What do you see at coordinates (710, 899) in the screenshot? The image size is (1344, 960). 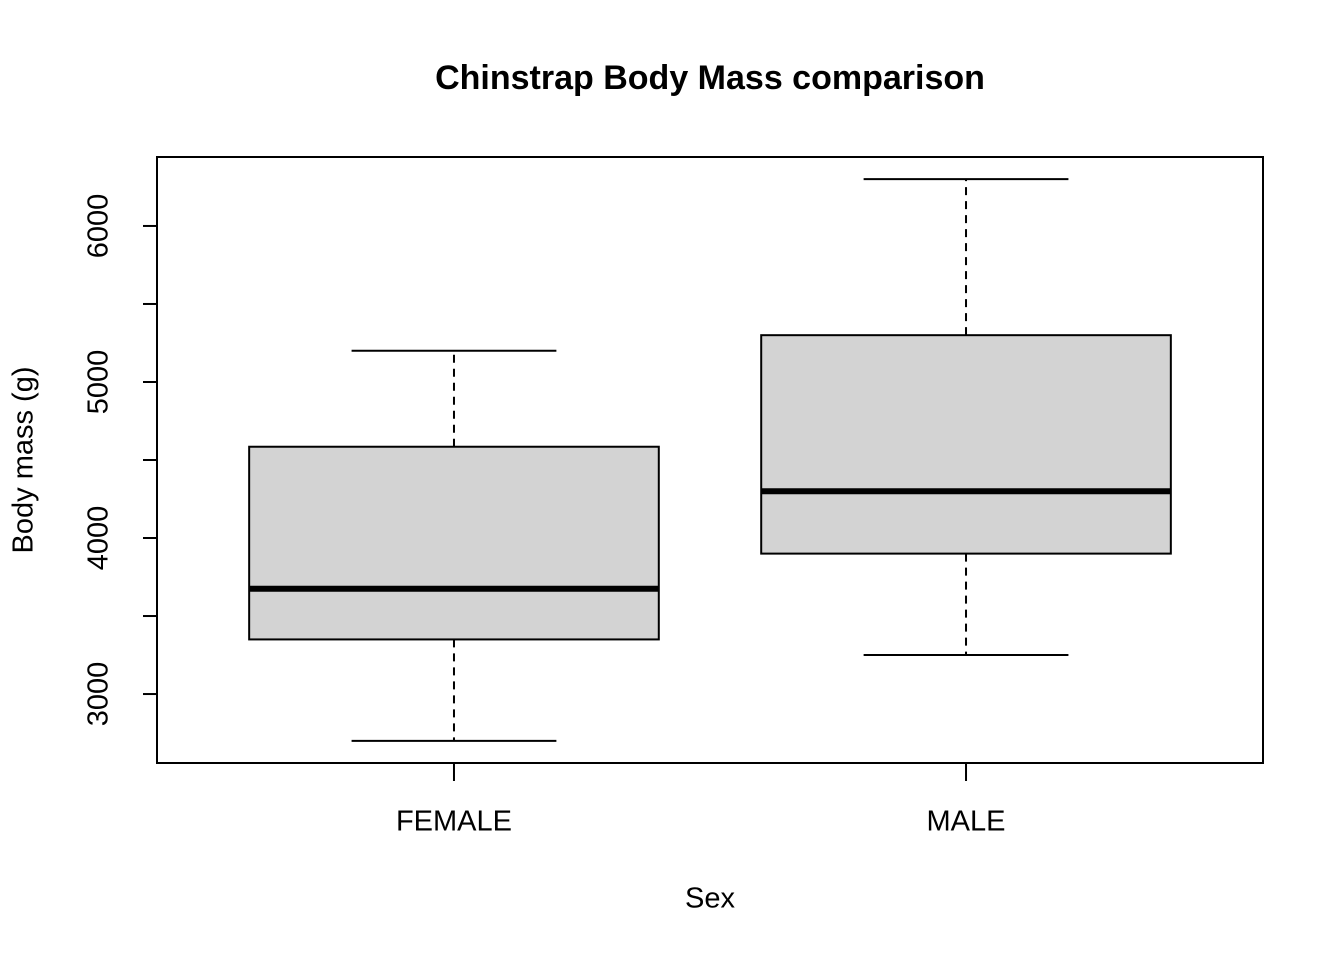 I see `x-axis-label: Sex` at bounding box center [710, 899].